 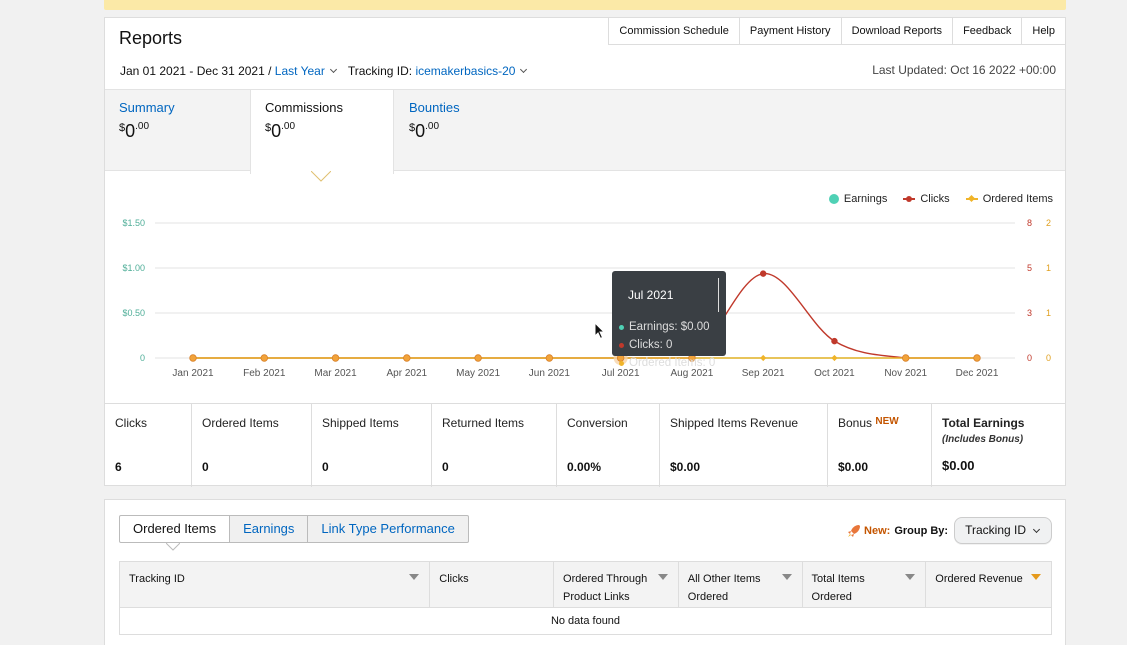 I want to click on tab-summary: Summary $0.00, so click(x=178, y=131).